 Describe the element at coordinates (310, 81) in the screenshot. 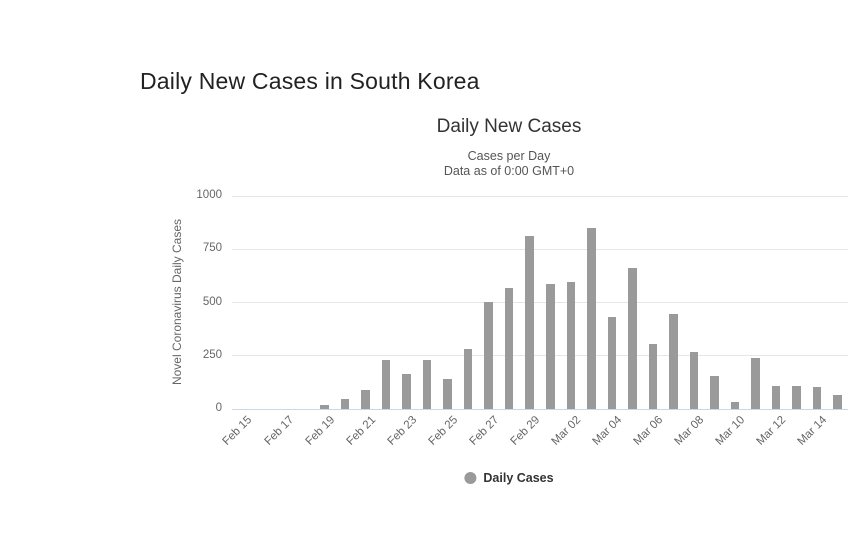

I see `page-title: Daily New Cases in South Korea` at that location.